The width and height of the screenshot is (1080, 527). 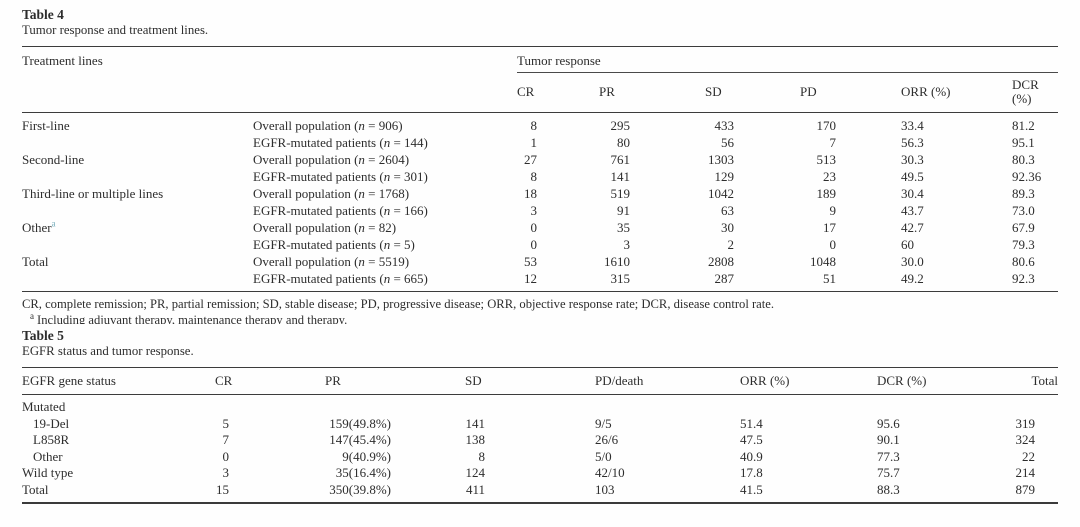 What do you see at coordinates (728, 210) in the screenshot?
I see `sd-cell: 63` at bounding box center [728, 210].